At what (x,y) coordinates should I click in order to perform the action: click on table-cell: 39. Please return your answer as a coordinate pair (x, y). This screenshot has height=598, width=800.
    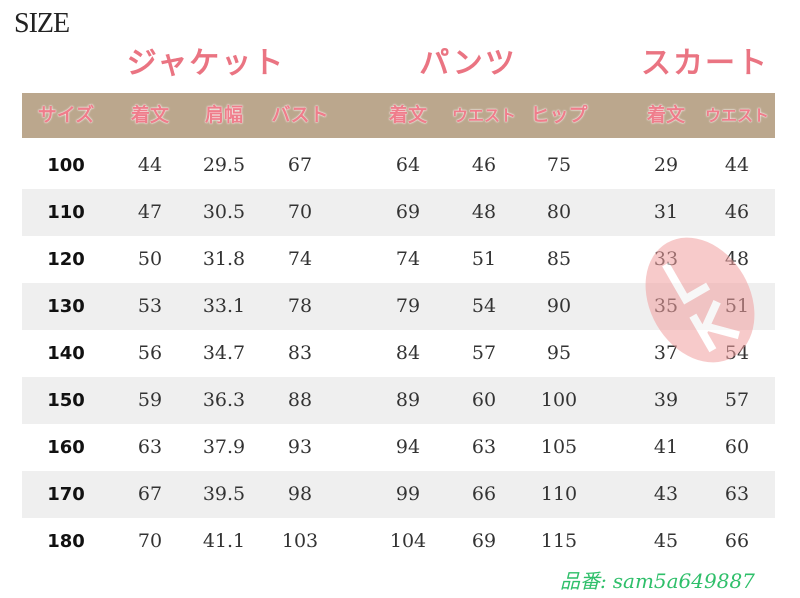
    Looking at the image, I should click on (666, 400).